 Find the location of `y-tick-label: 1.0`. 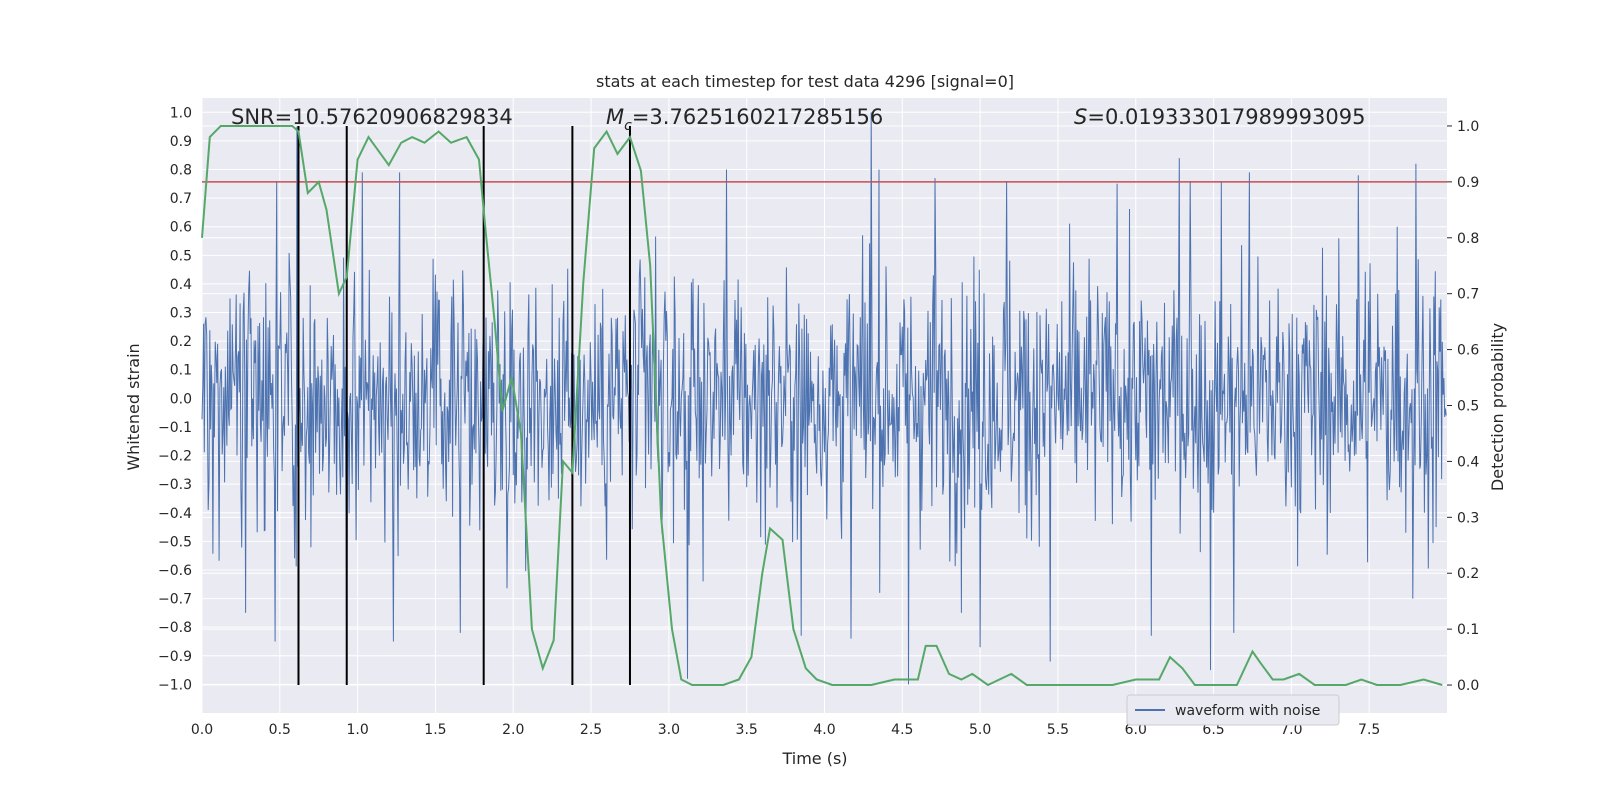

y-tick-label: 1.0 is located at coordinates (181, 113).